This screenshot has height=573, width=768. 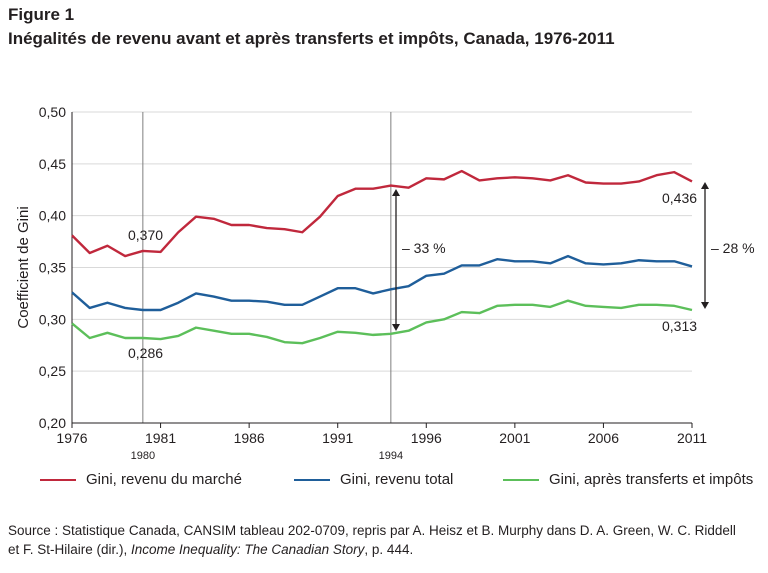 I want to click on x-tick-label: 2006, so click(x=603, y=438).